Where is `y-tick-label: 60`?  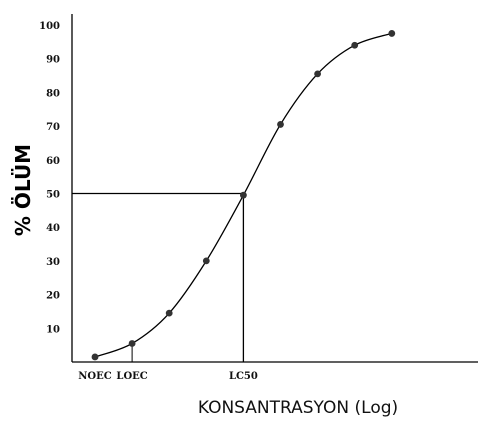
y-tick-label: 60 is located at coordinates (53, 161).